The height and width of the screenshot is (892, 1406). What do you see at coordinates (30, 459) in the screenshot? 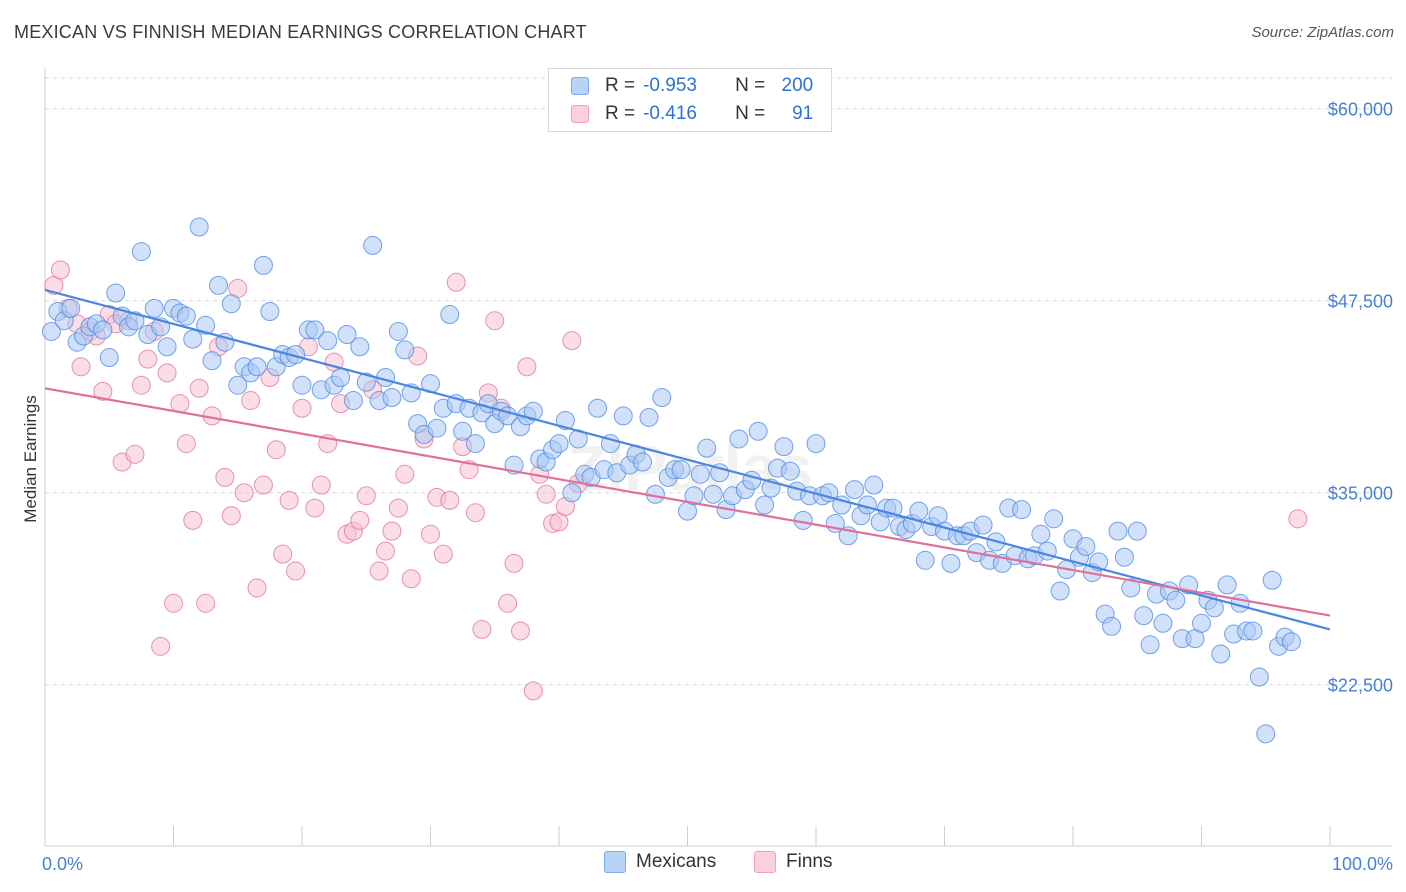
I see `y-axis-label: Median Earnings` at bounding box center [30, 459].